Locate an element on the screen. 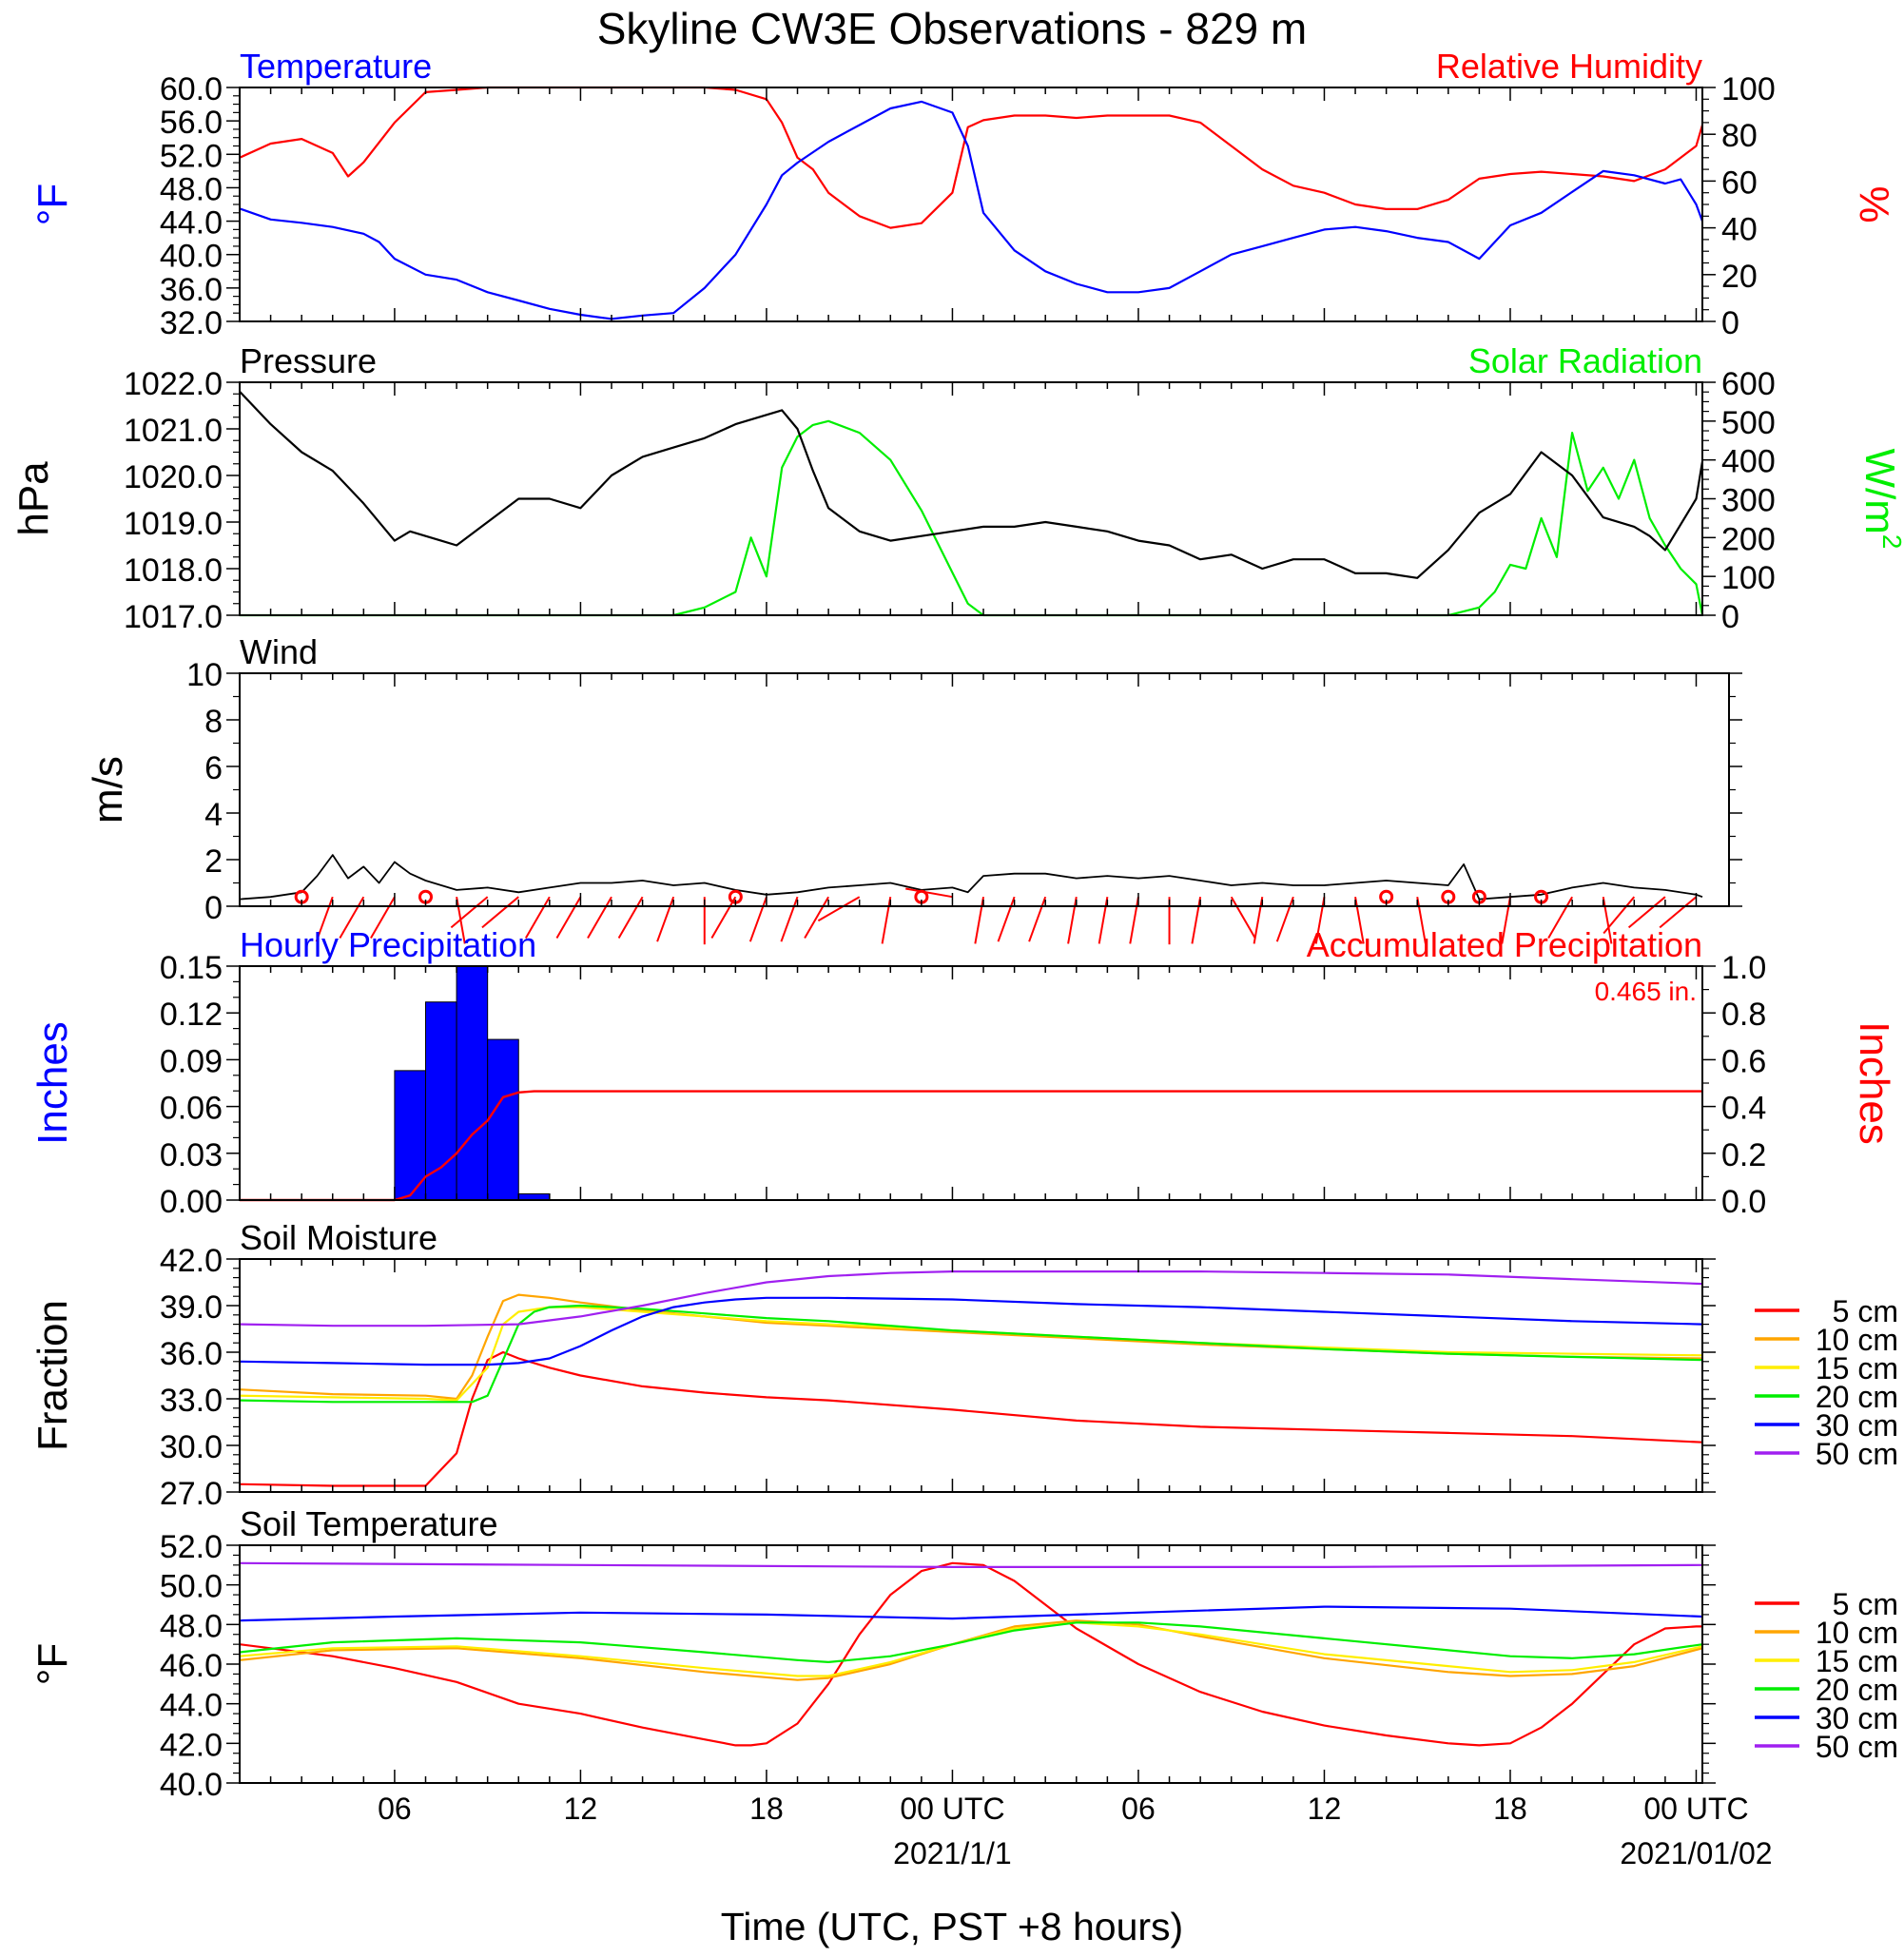 This screenshot has width=1904, height=1957. solar-unit-exponent: 2 is located at coordinates (1890, 542).